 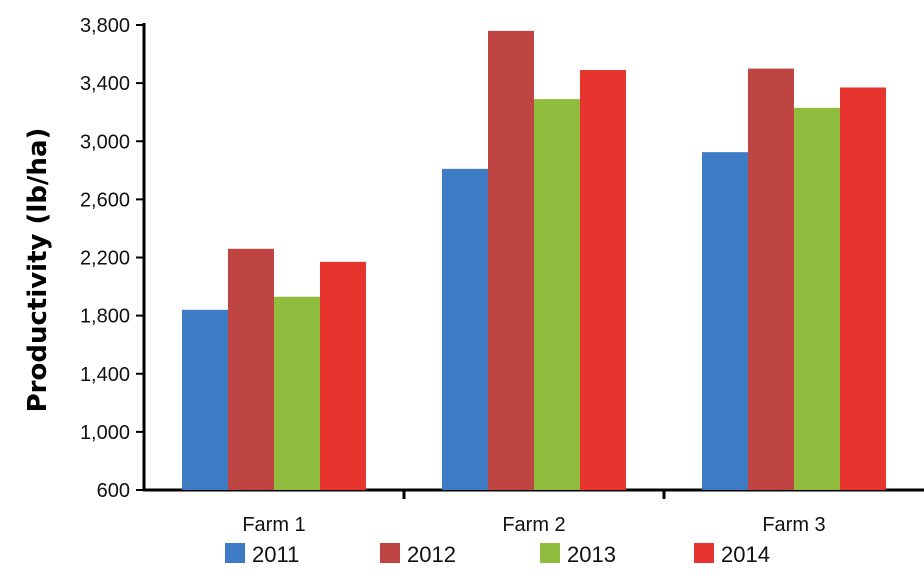 What do you see at coordinates (105, 200) in the screenshot?
I see `y-tick-label: 2,600` at bounding box center [105, 200].